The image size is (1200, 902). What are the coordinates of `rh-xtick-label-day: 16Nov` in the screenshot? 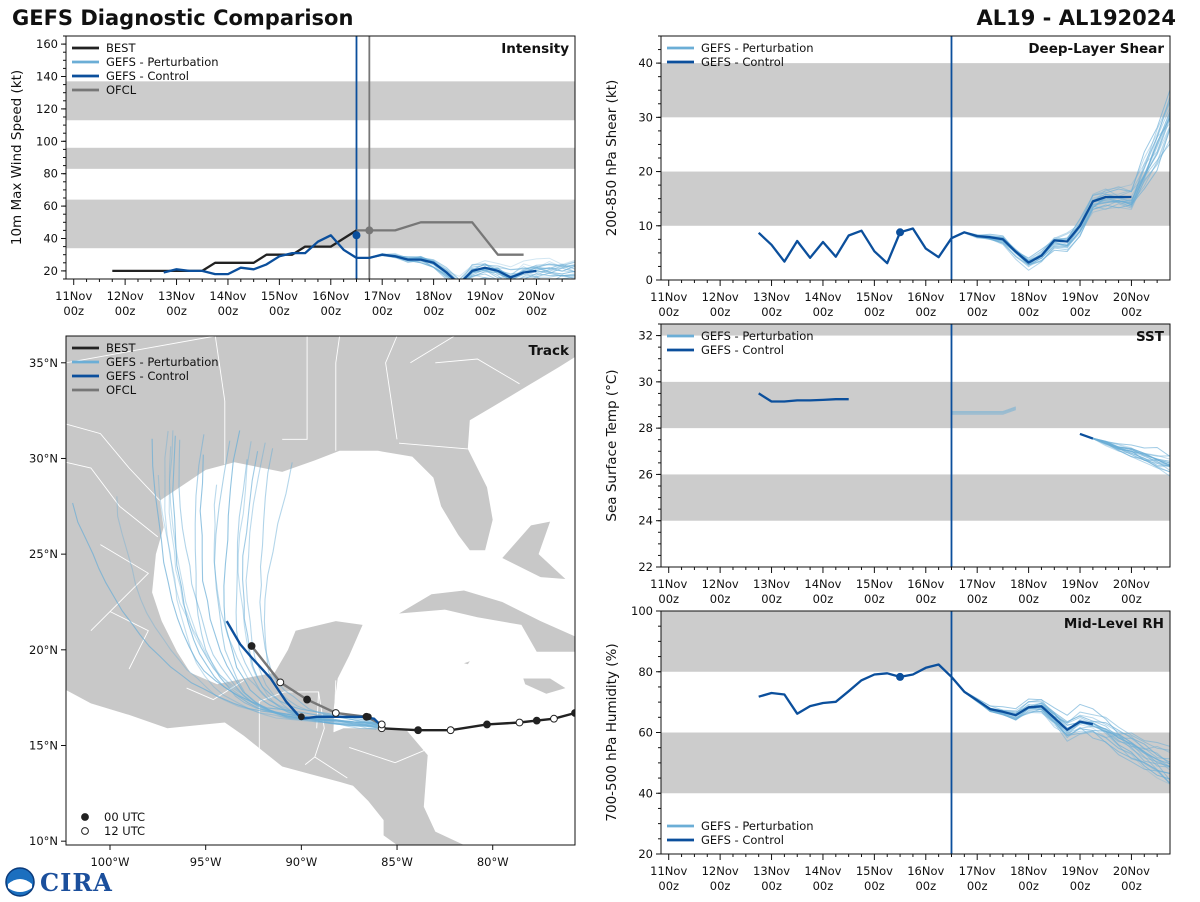 It's located at (925, 871).